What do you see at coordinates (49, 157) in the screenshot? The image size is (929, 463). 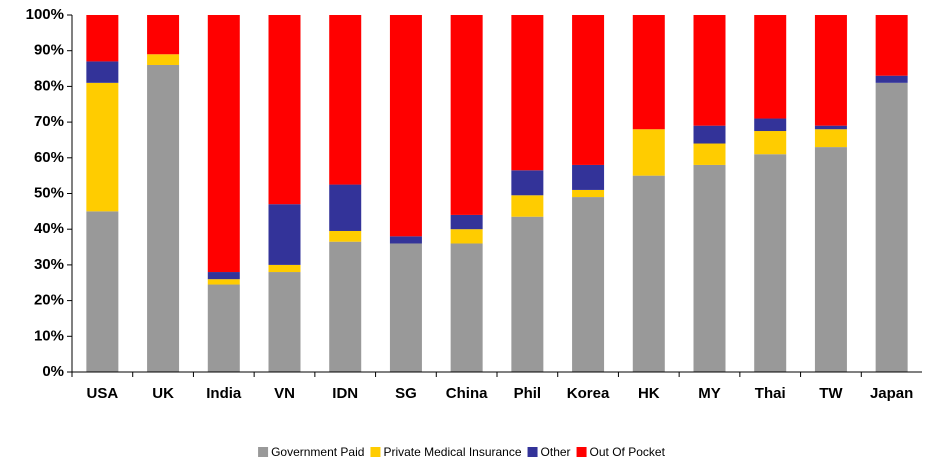 I see `y-tick-label: 60%` at bounding box center [49, 157].